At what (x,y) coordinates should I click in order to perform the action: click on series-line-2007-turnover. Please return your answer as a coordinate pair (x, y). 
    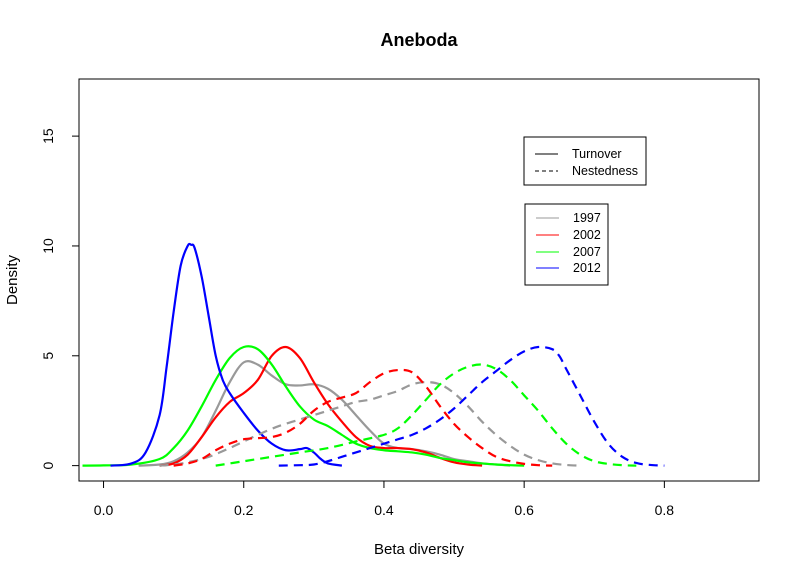
    Looking at the image, I should click on (303, 406).